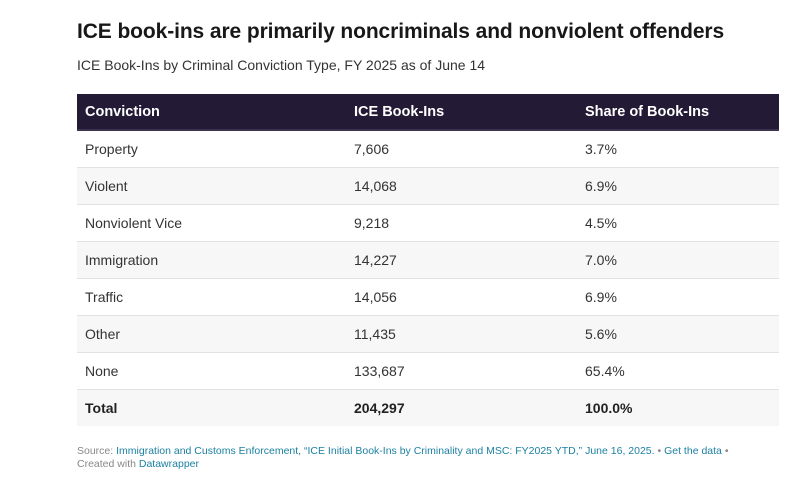 The image size is (808, 496). I want to click on conviction-cell: Immigration, so click(211, 260).